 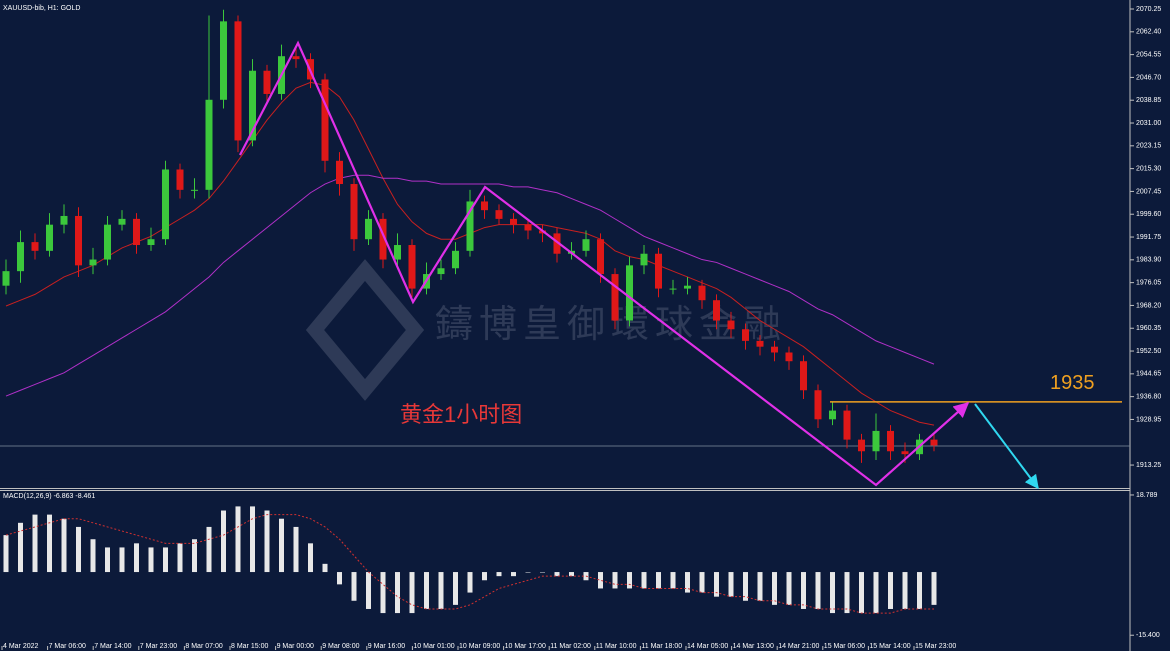 I want to click on x-tick-label: 14 Mar 13:00, so click(x=753, y=646).